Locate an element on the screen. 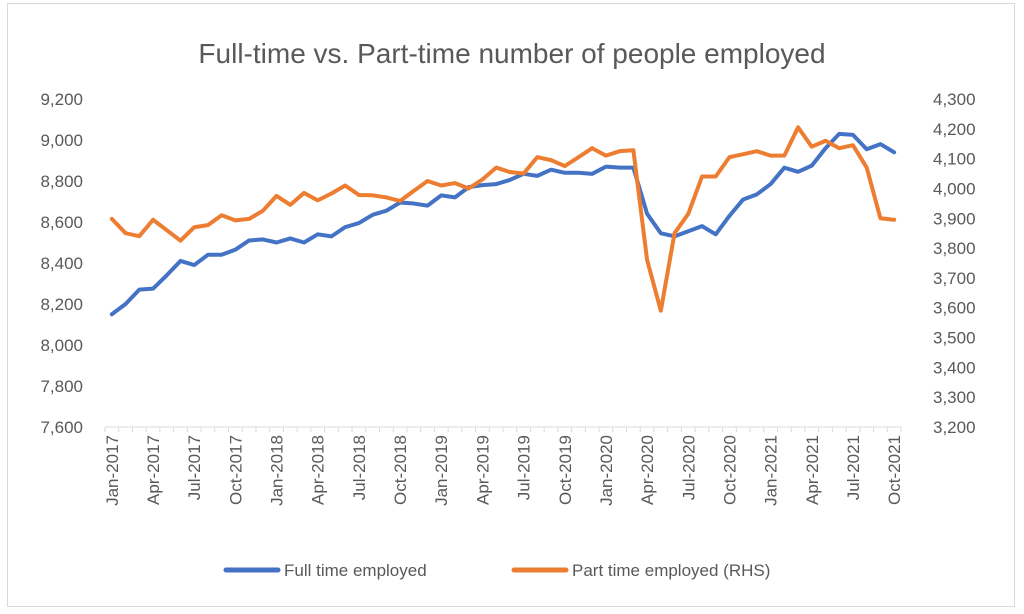 This screenshot has height=614, width=1024. left-tick-label: 8,800 is located at coordinates (61, 181).